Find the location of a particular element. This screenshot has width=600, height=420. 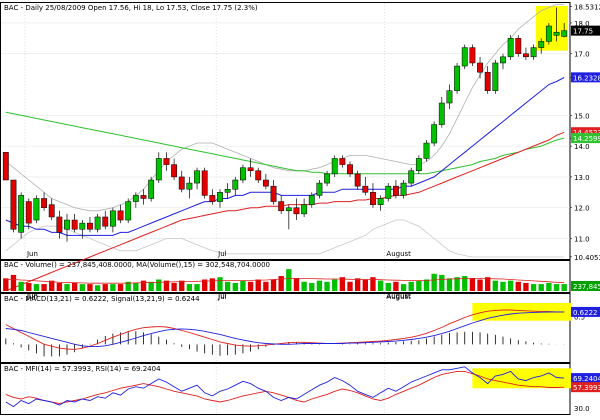

macd-badge is located at coordinates (585, 311).